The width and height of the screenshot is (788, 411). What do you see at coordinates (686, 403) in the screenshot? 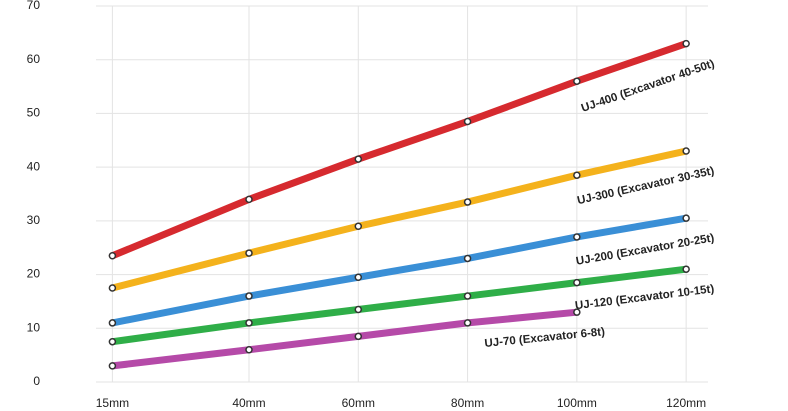
I see `x-tick-label: 120mm` at bounding box center [686, 403].